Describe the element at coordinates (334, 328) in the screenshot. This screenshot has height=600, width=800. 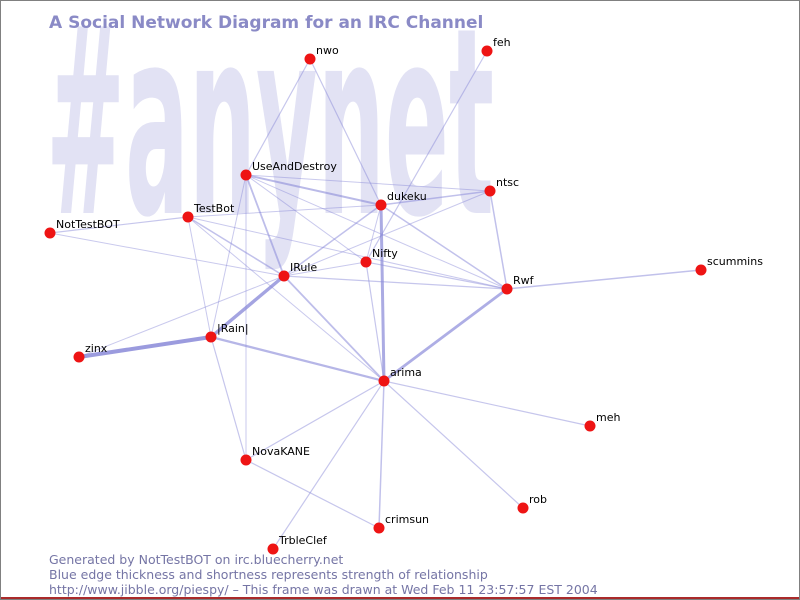
I see `edge-IRule-arima` at that location.